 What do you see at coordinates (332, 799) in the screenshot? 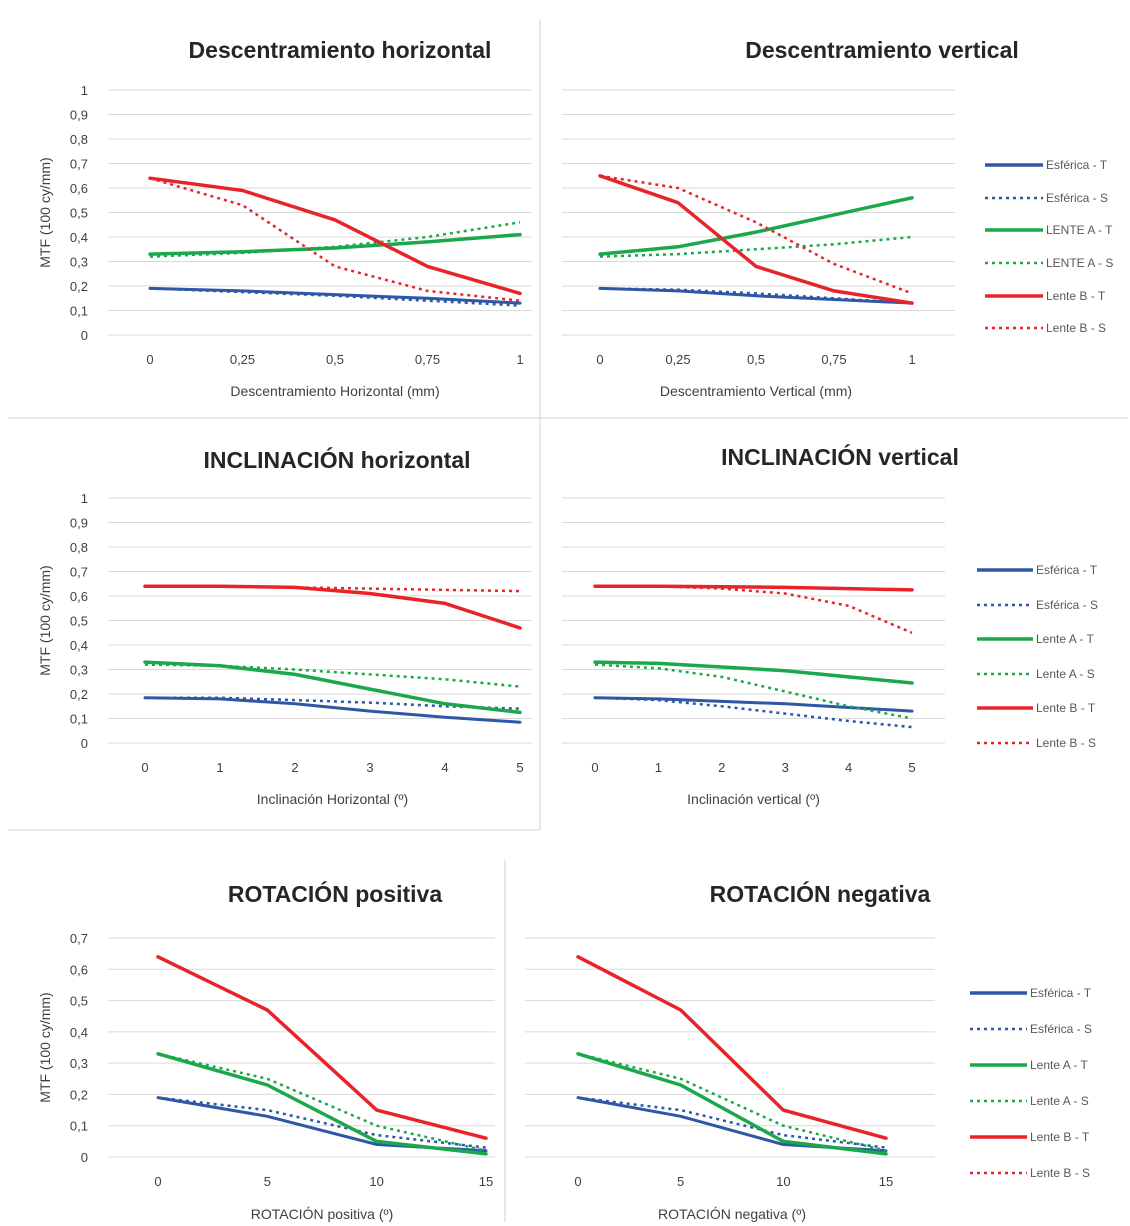
I see `x-axis-label: Inclinación Horizontal (º)` at bounding box center [332, 799].